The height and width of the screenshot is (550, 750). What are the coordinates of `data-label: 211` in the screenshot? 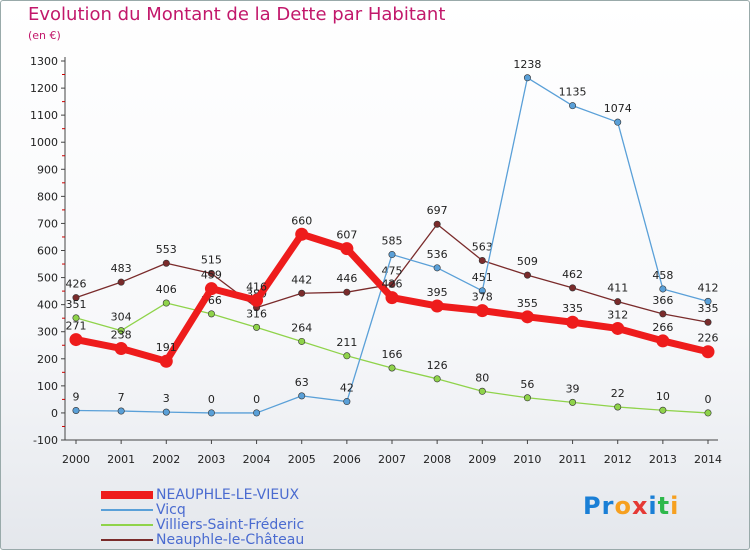 It's located at (346, 342).